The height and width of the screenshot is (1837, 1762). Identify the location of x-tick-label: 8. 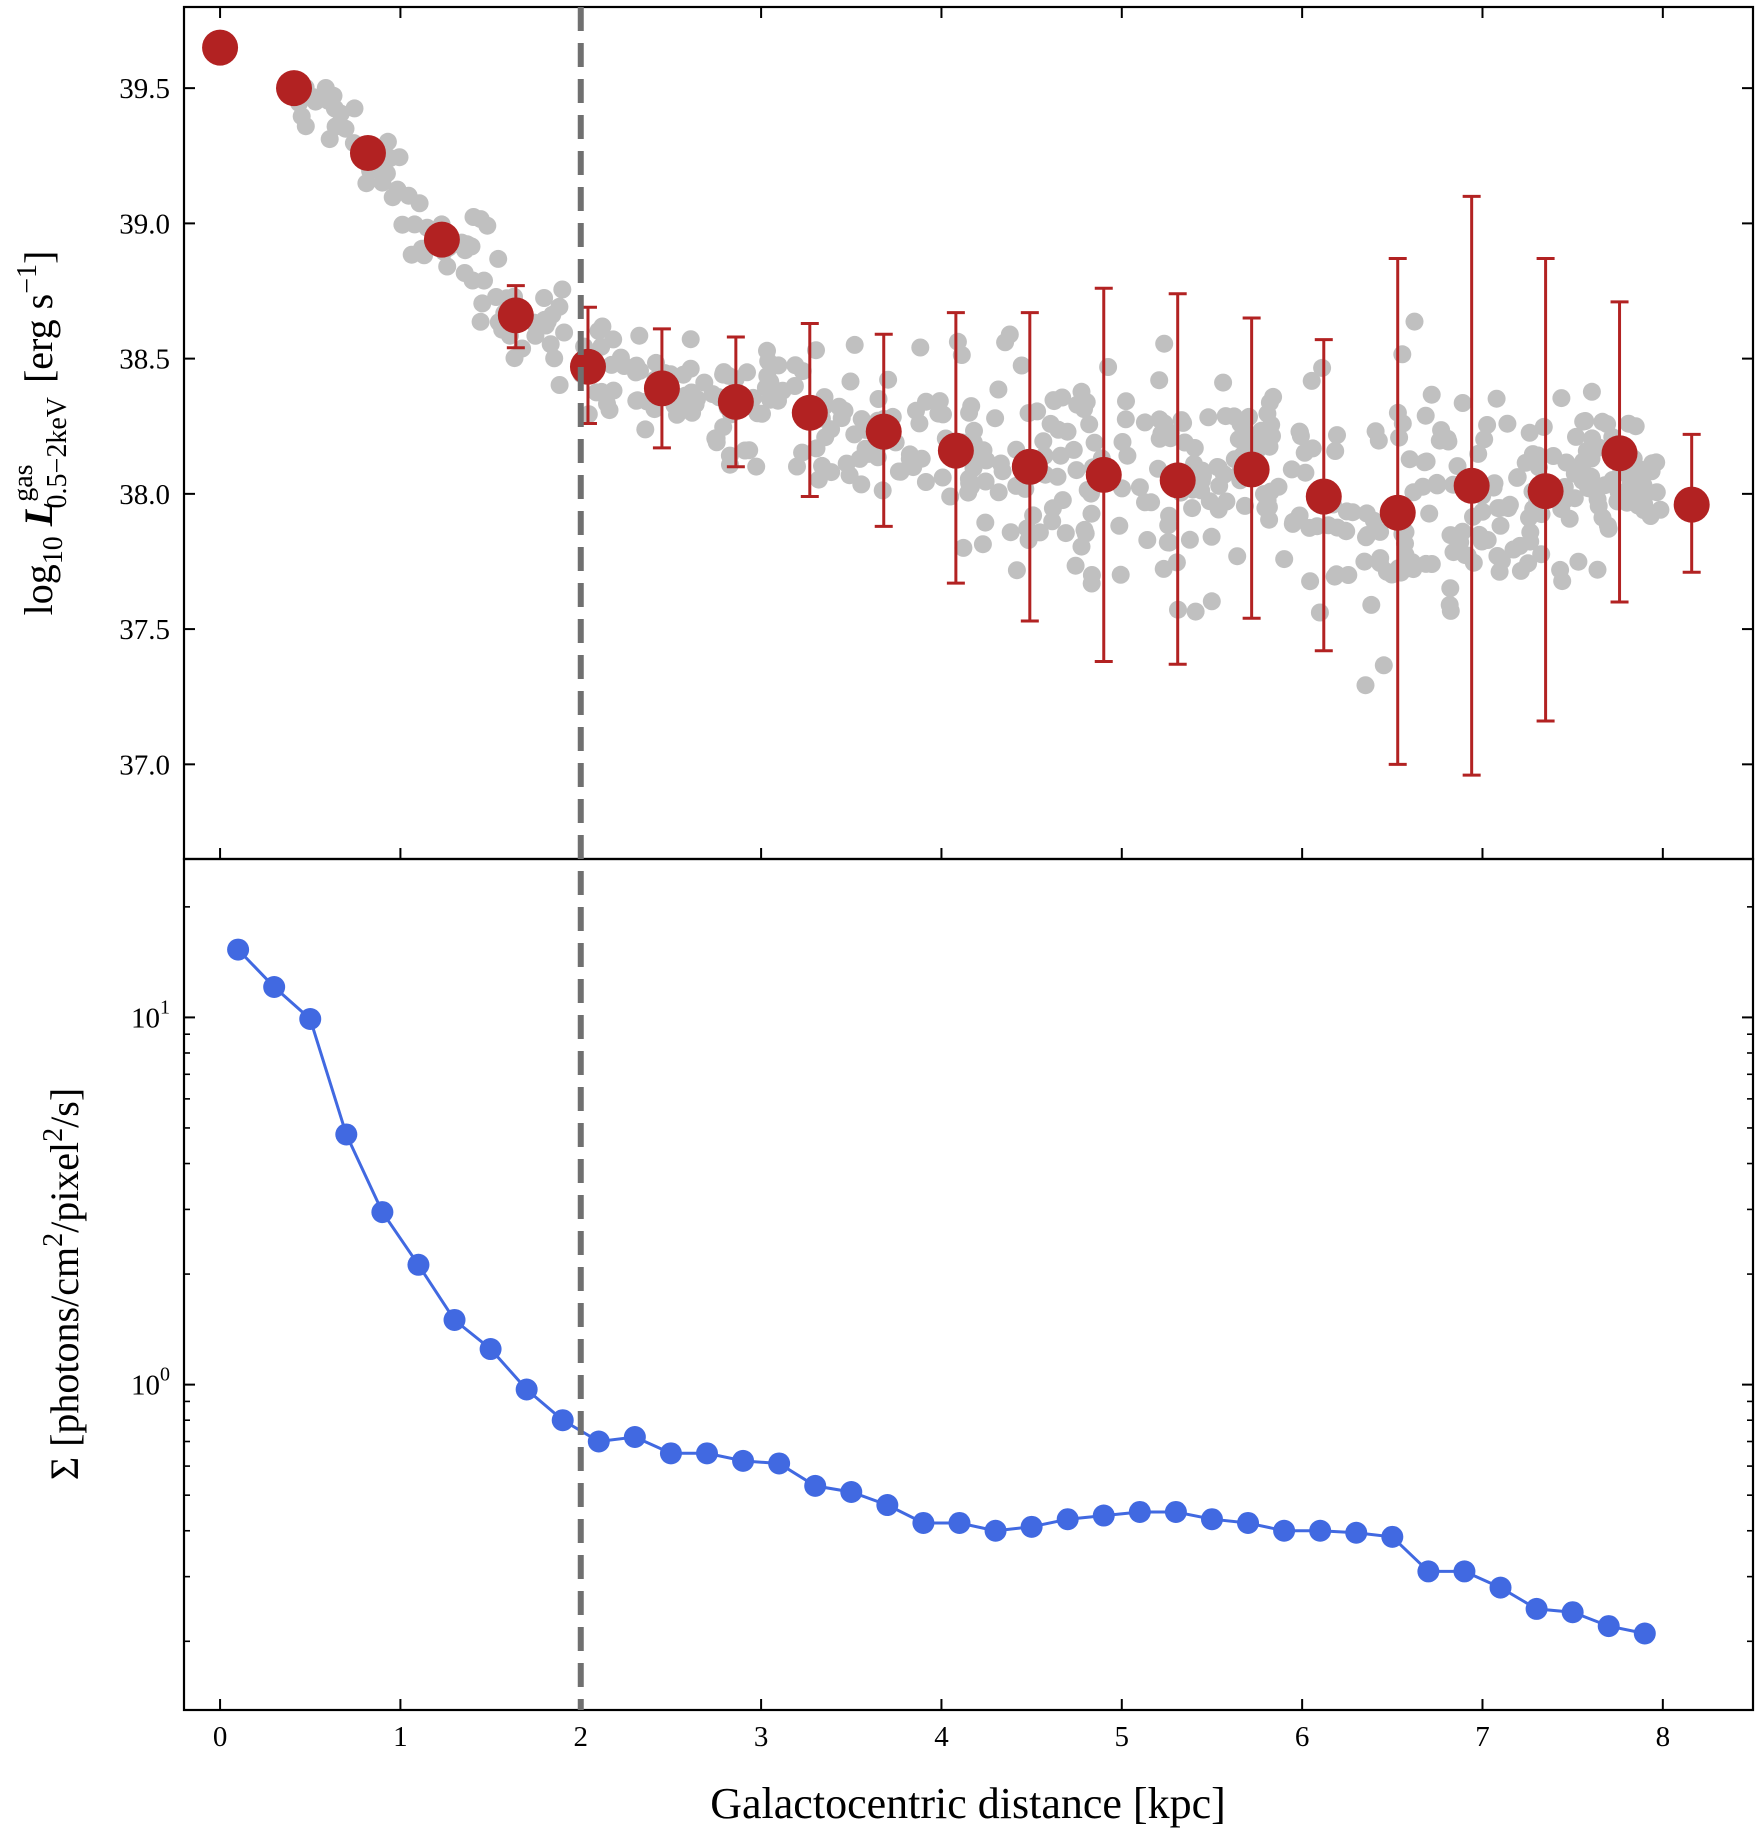
(1663, 1737).